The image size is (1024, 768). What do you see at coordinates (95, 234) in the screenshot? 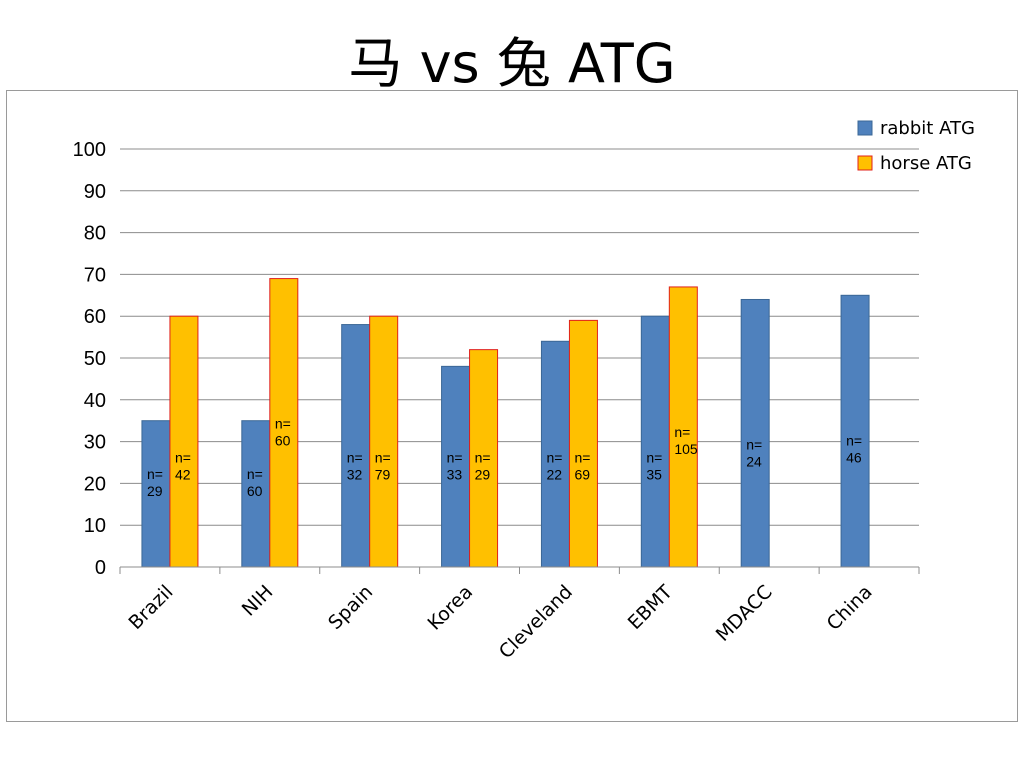
I see `y-tick-label: 80` at bounding box center [95, 234].